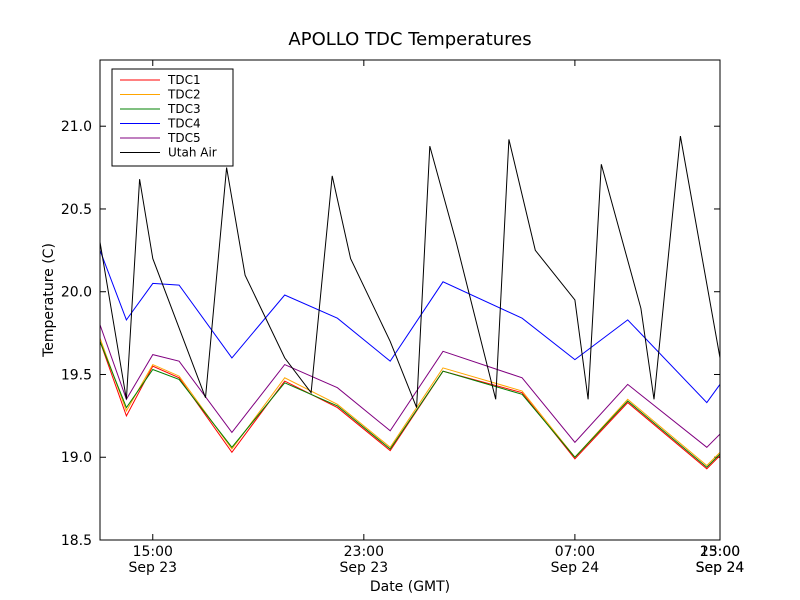 The width and height of the screenshot is (800, 600). What do you see at coordinates (76, 375) in the screenshot?
I see `y-tick-label: 19.5` at bounding box center [76, 375].